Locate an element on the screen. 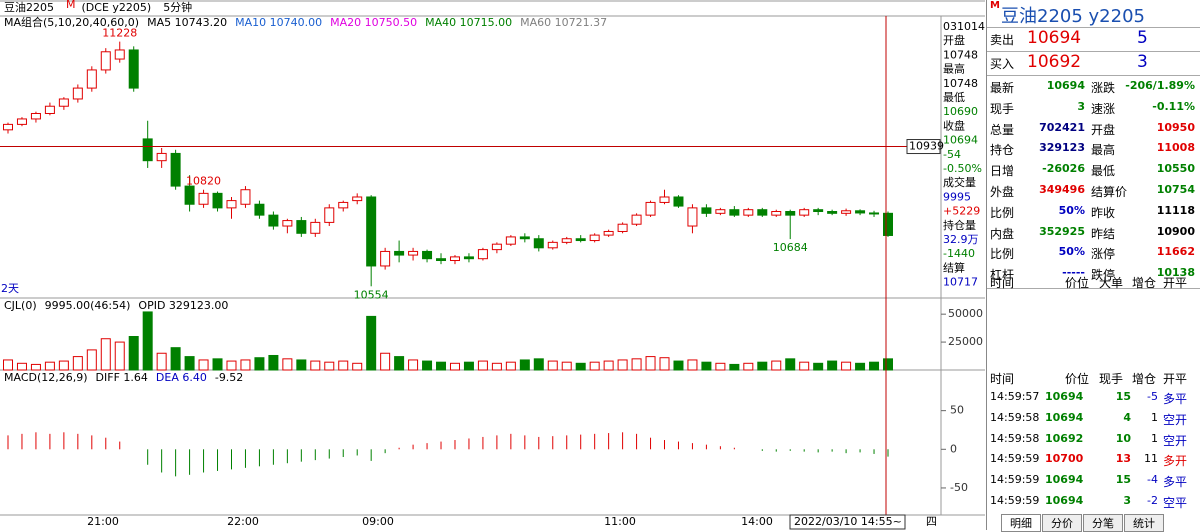 The image size is (1200, 532). macd-legend: MACD(12,26,9) is located at coordinates (46, 377).